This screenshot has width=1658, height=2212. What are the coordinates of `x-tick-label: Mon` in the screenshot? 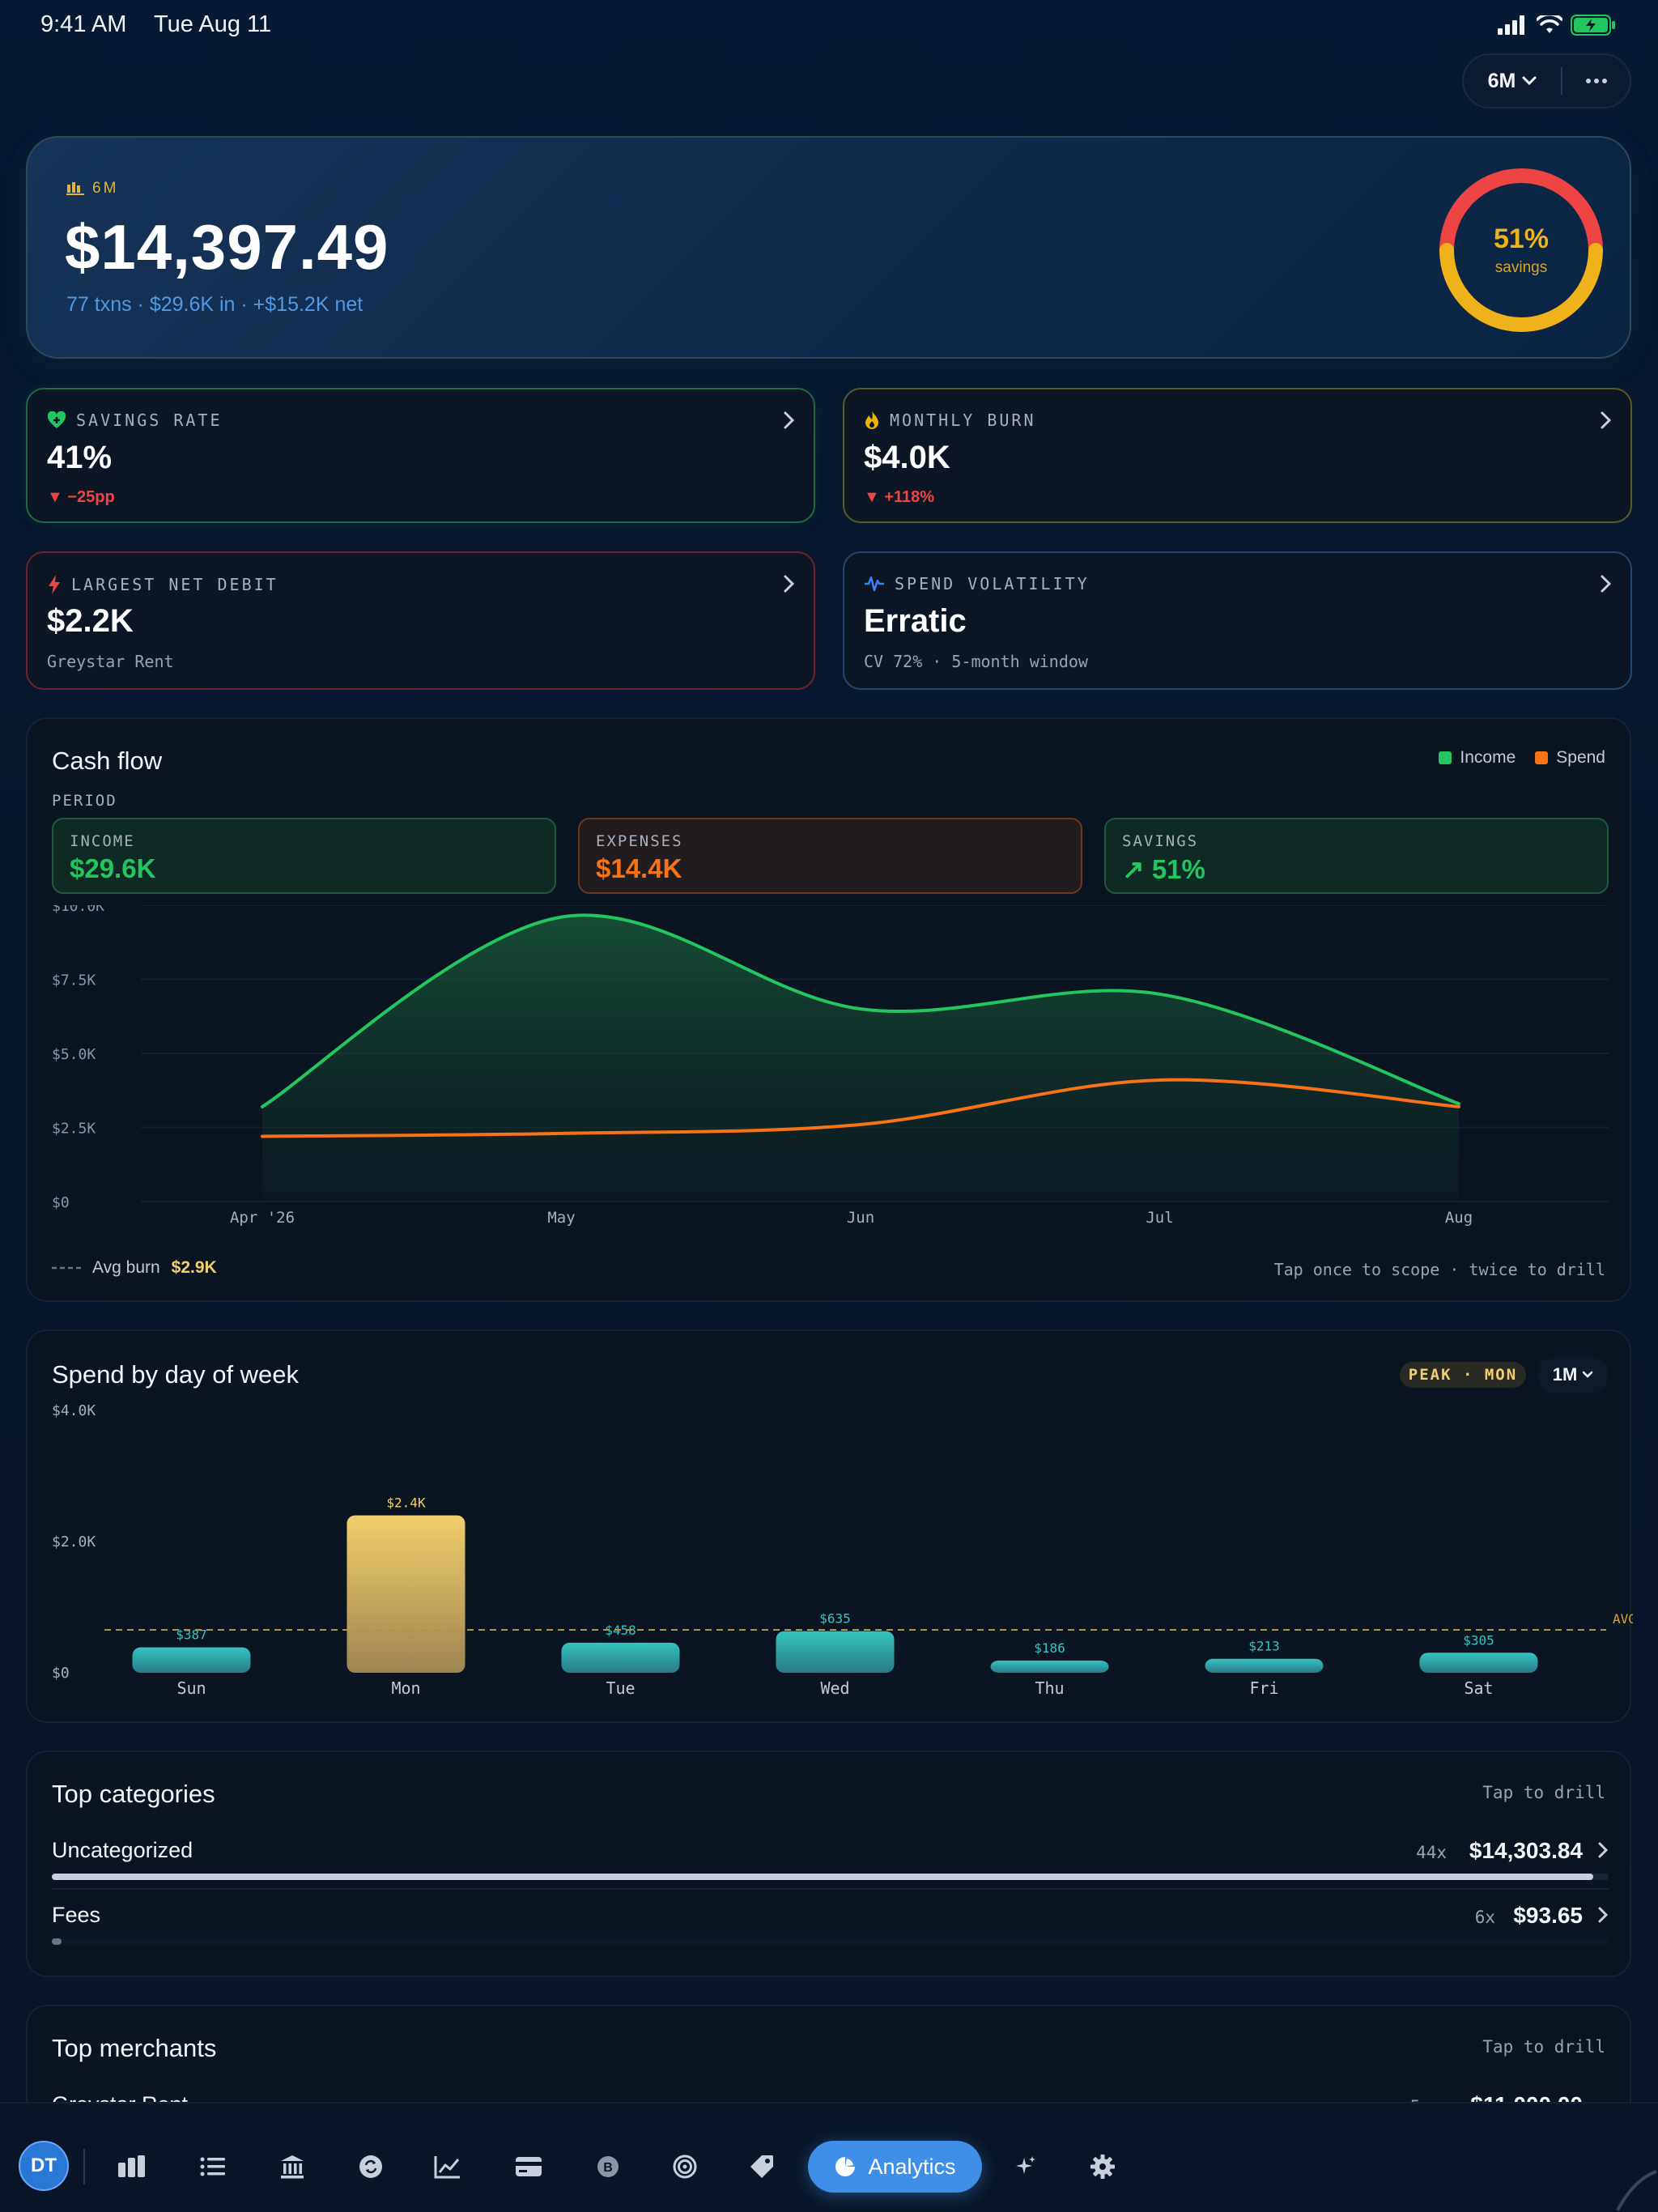 It's located at (405, 1688).